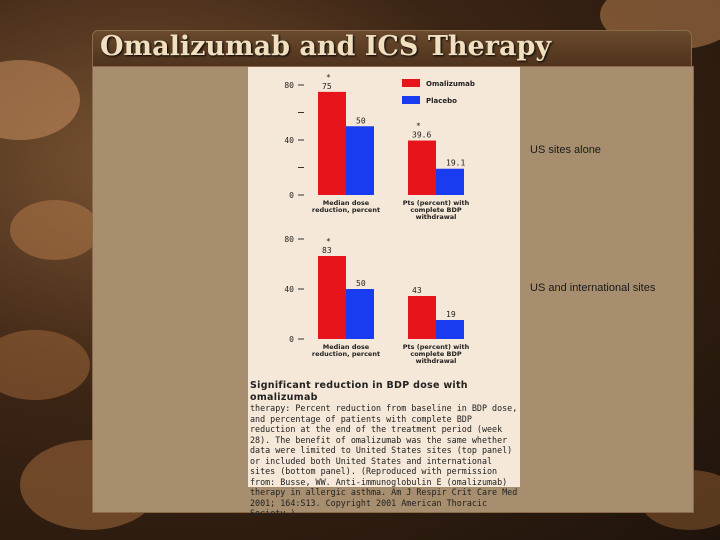 The width and height of the screenshot is (720, 540). I want to click on data-label: 19, so click(451, 314).